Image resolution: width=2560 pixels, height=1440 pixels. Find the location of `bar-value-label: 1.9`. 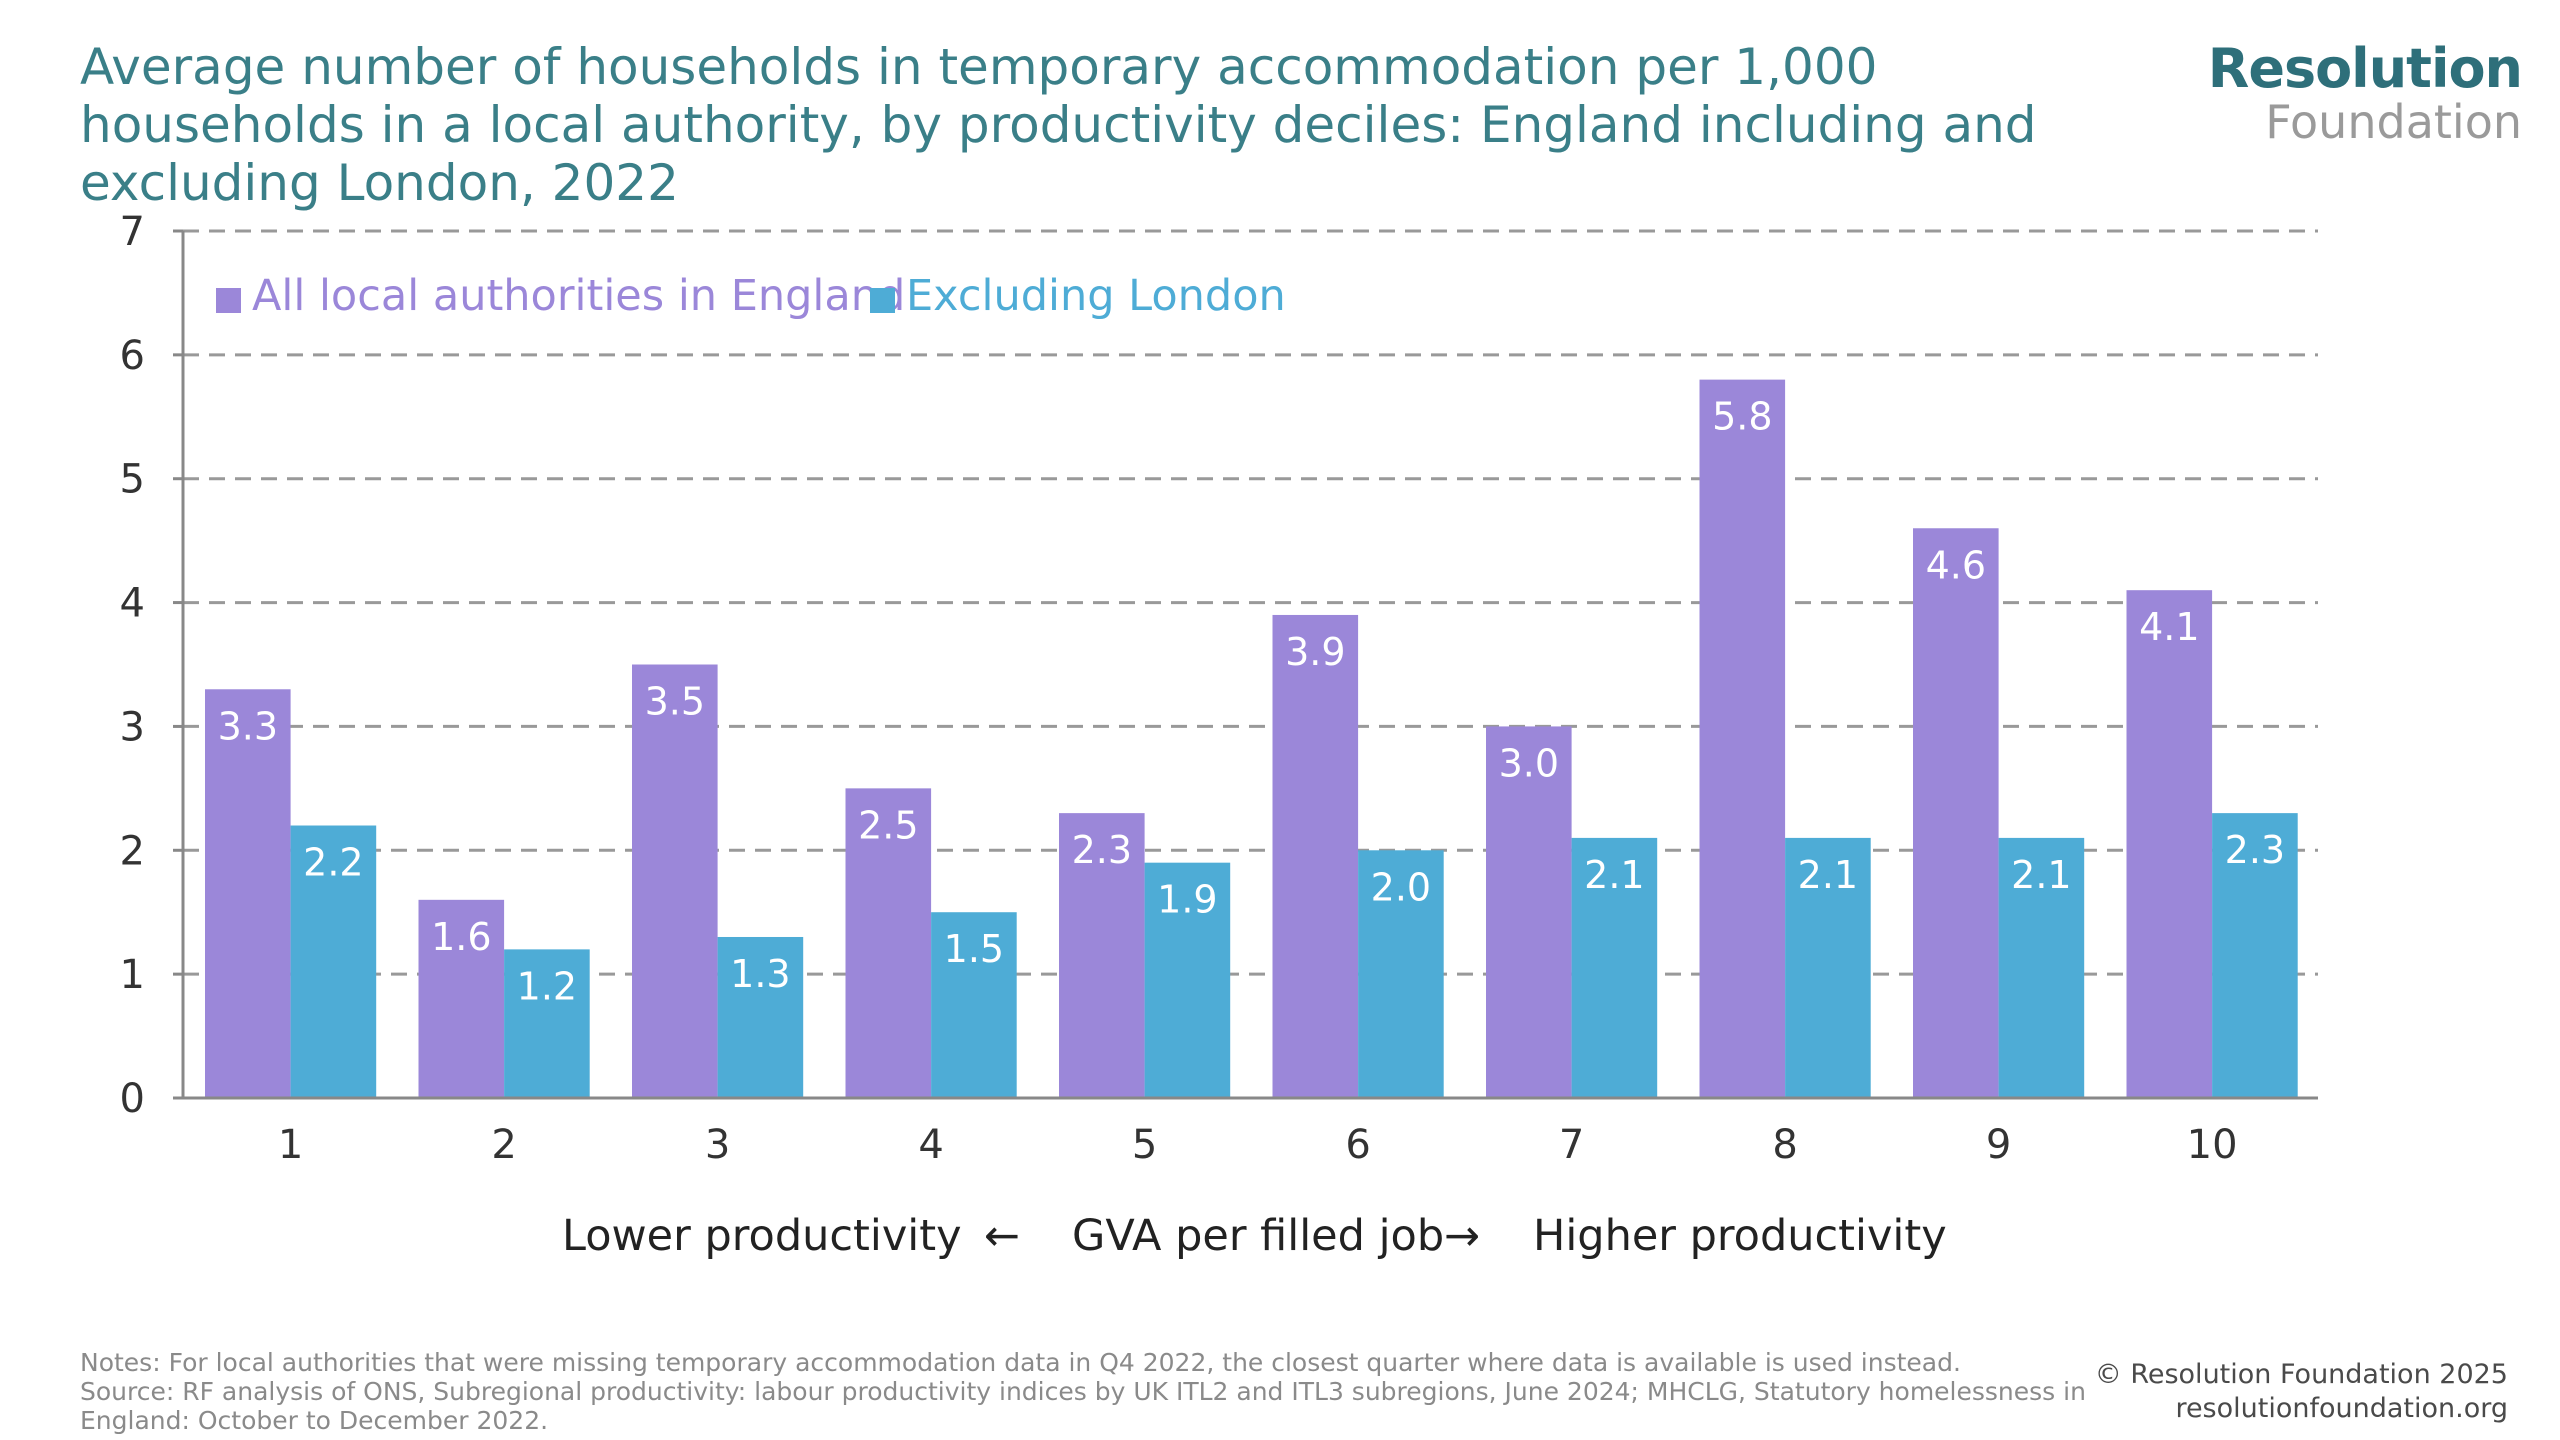

bar-value-label: 1.9 is located at coordinates (1187, 900).